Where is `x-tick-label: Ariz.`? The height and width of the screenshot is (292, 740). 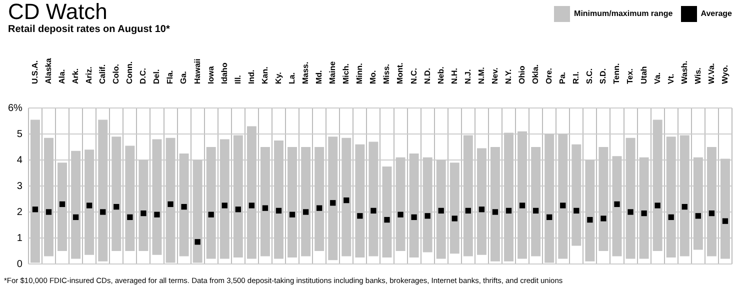
x-tick-label: Ariz. is located at coordinates (89, 75).